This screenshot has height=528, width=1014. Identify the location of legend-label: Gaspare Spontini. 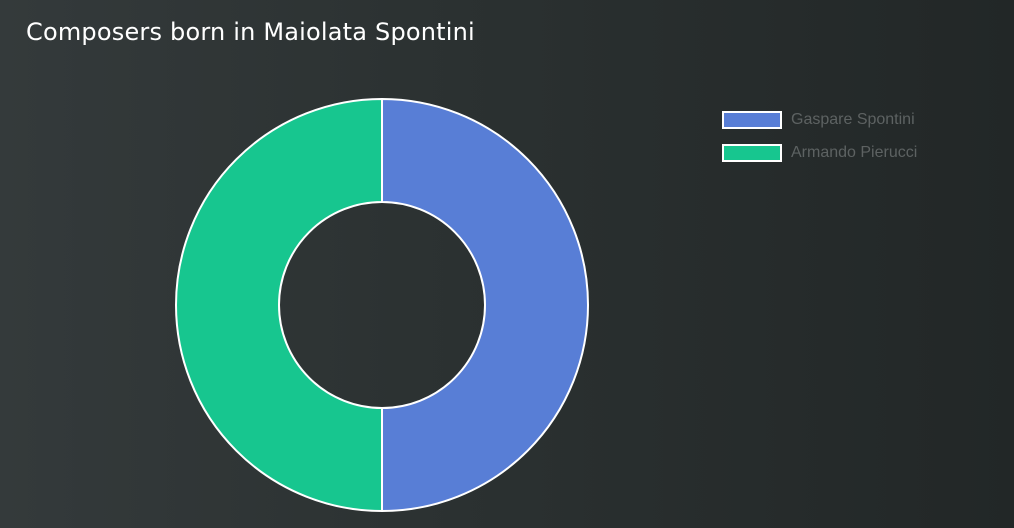
(853, 119).